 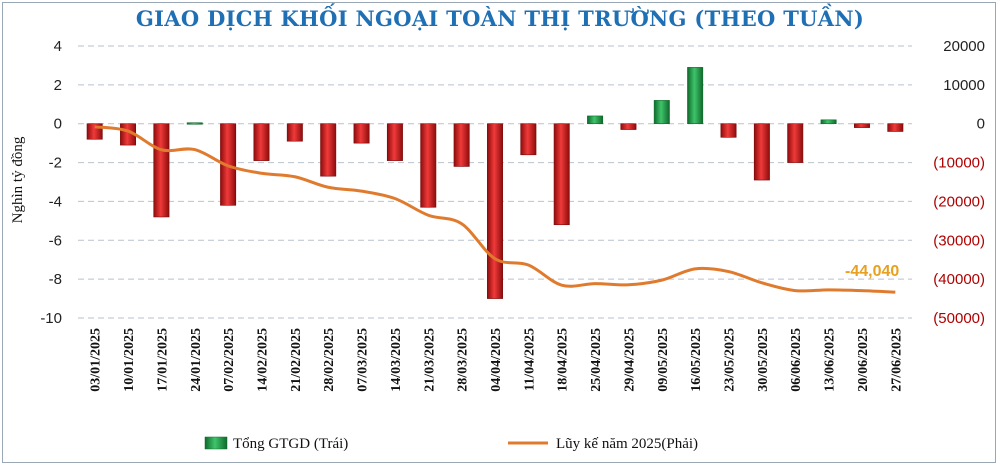 What do you see at coordinates (229, 360) in the screenshot?
I see `x-tick-label: 07/02/2025` at bounding box center [229, 360].